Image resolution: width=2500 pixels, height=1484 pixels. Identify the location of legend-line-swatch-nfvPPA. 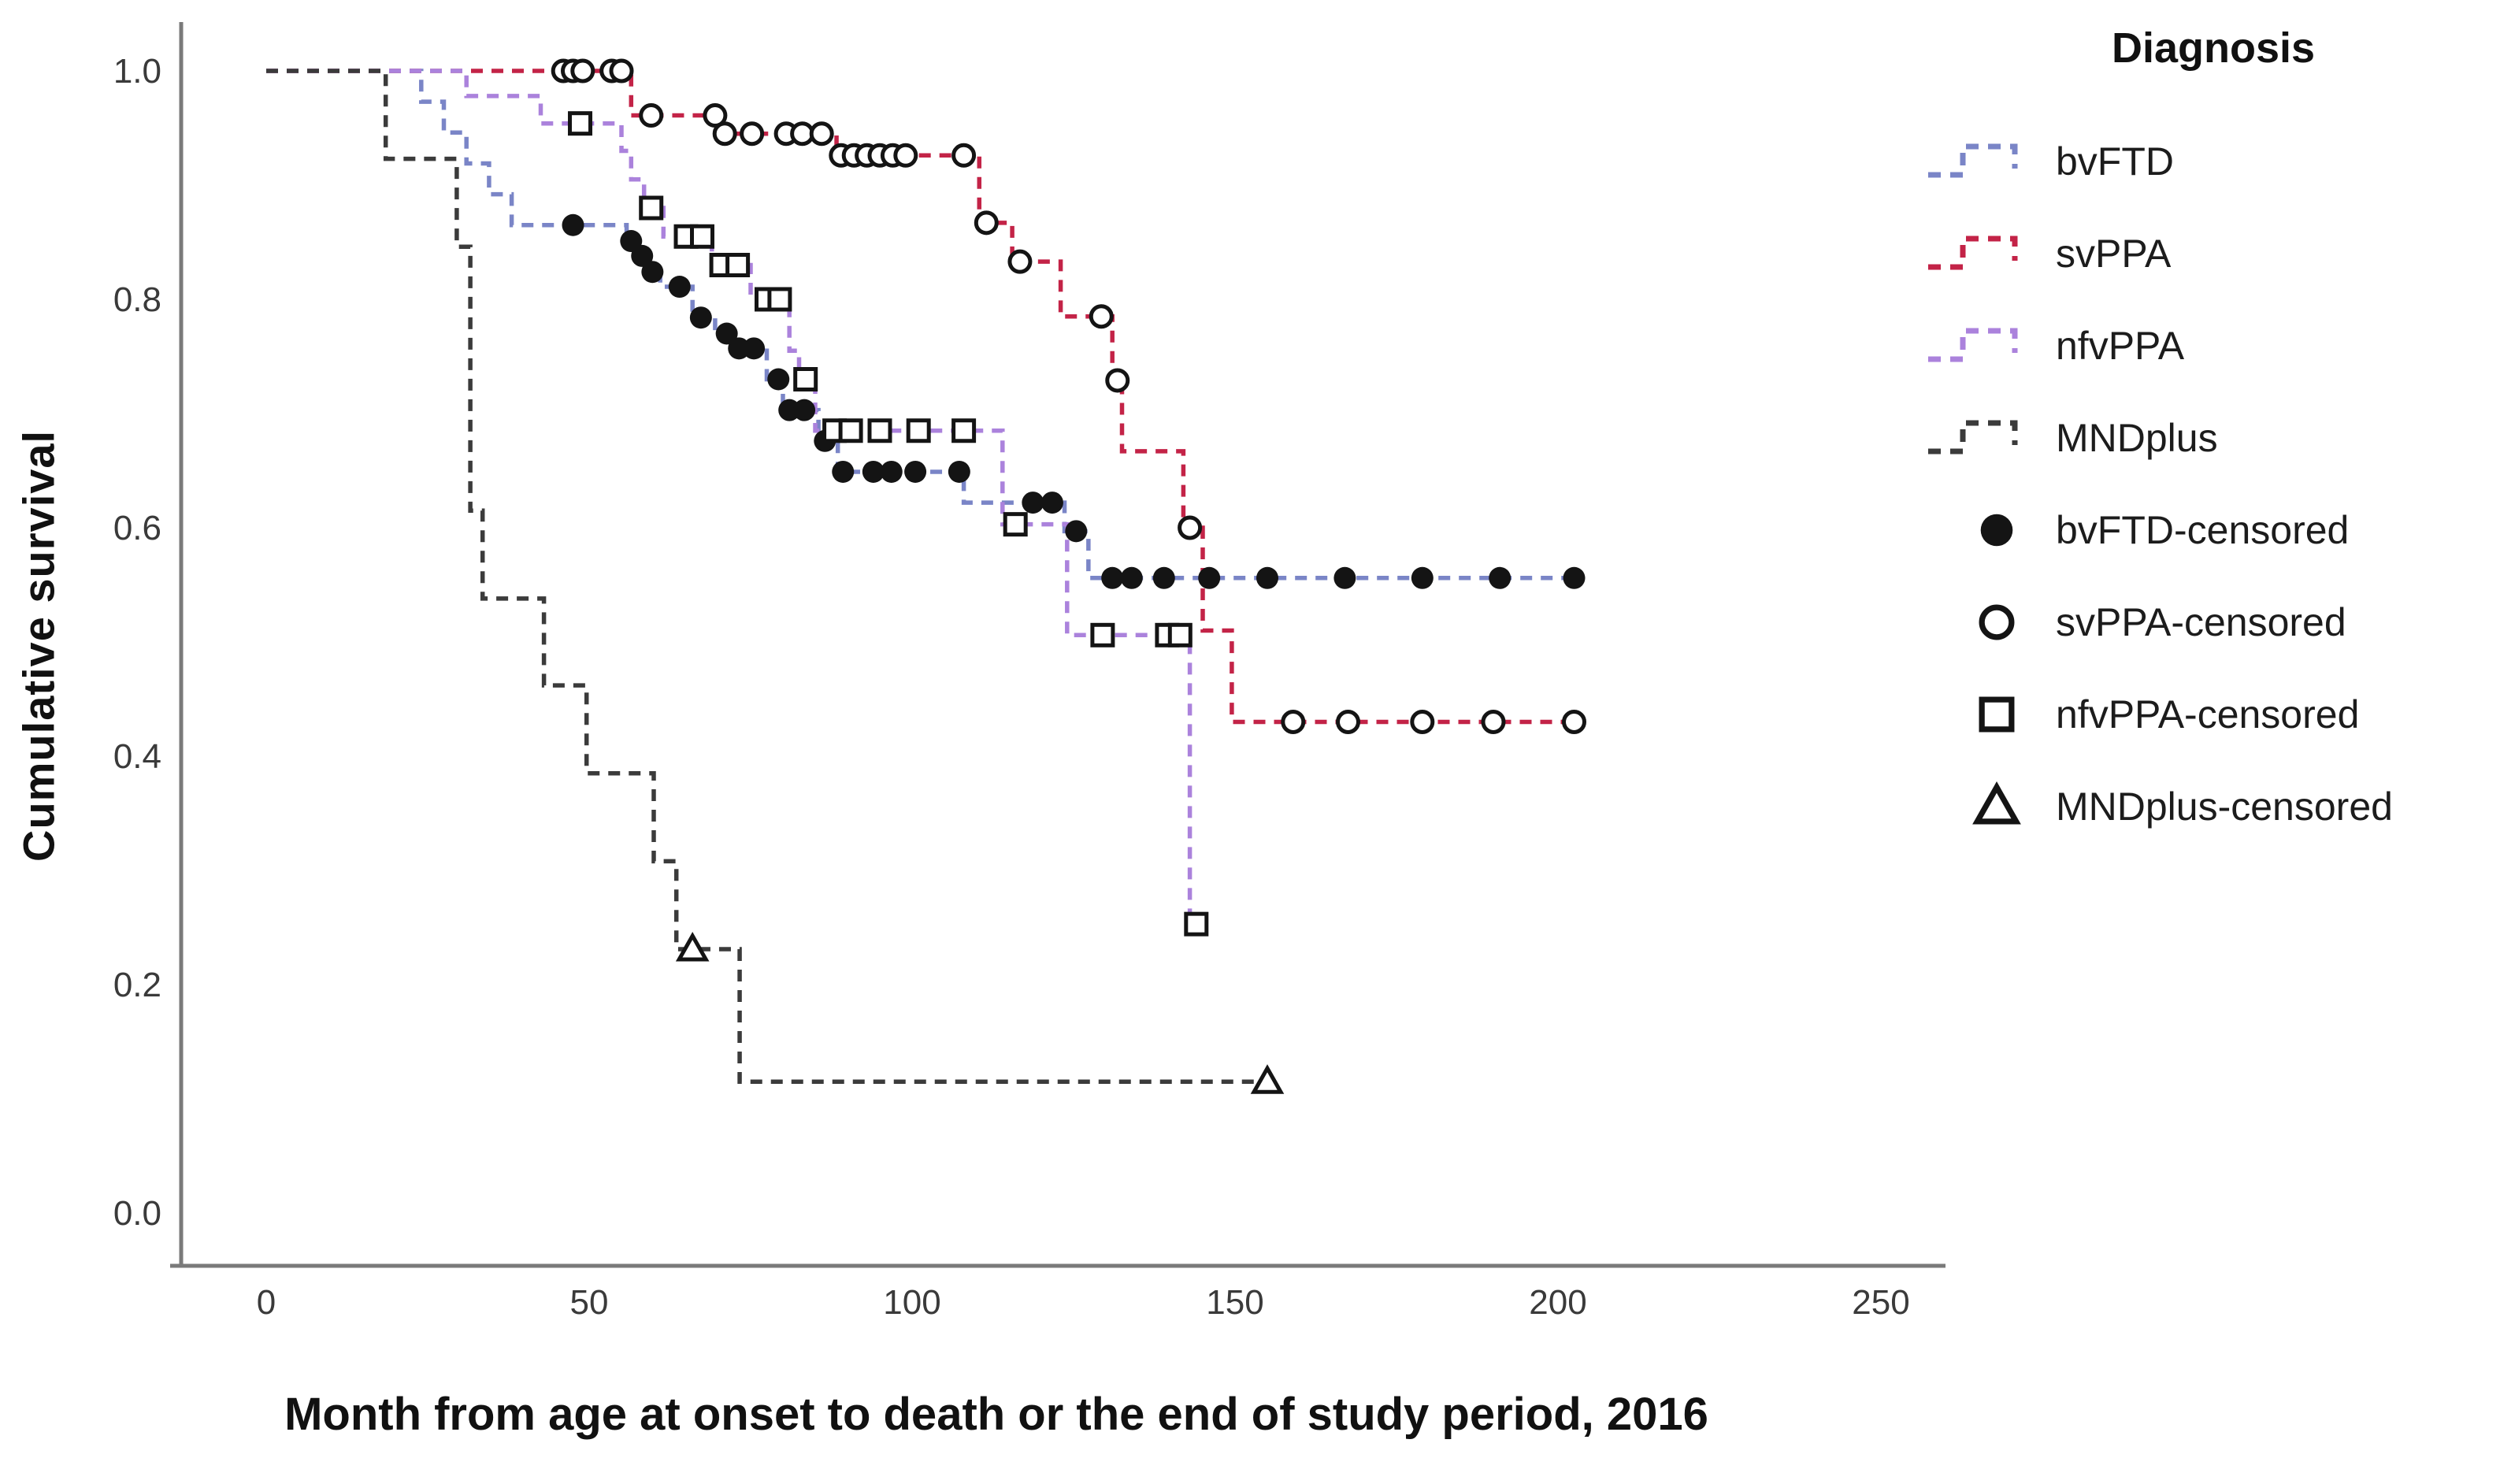
(1973, 345).